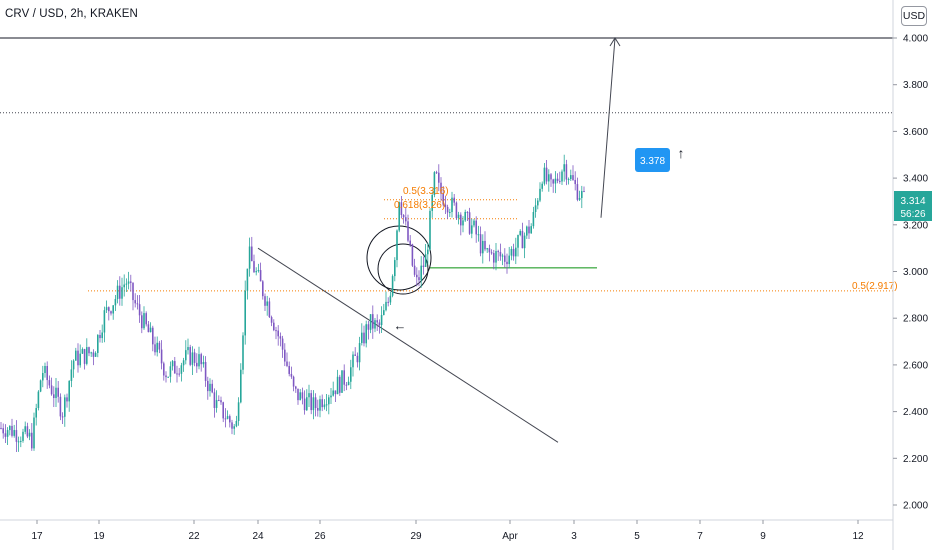  What do you see at coordinates (858, 536) in the screenshot?
I see `x-tick-label: 12` at bounding box center [858, 536].